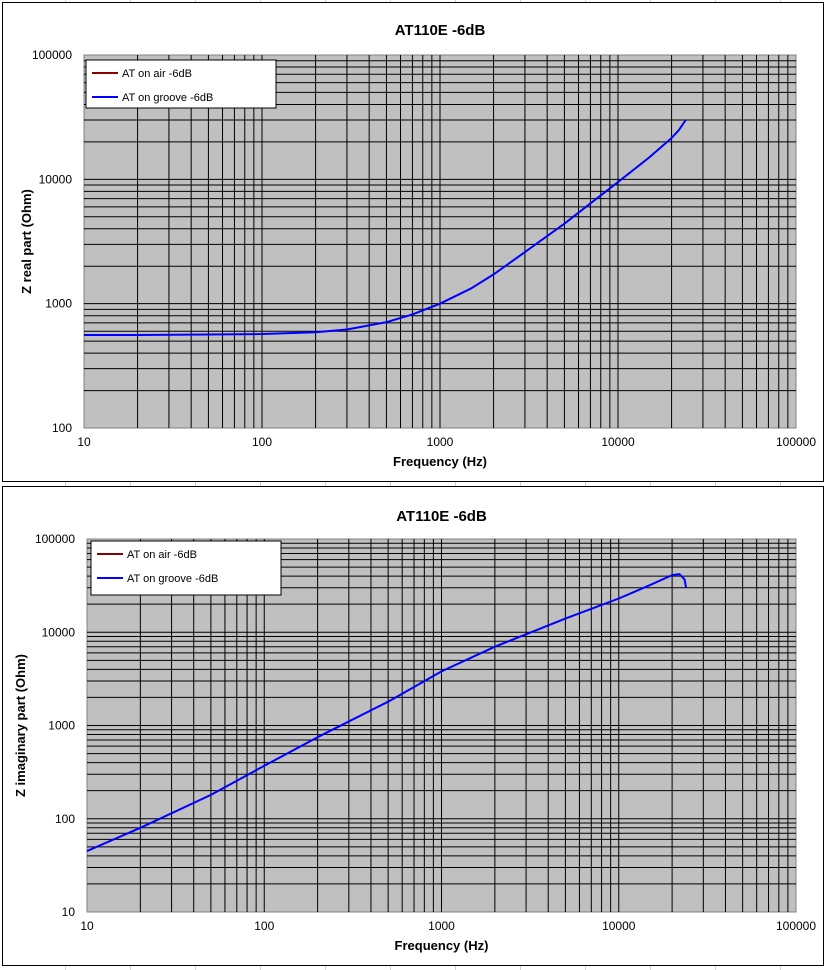 The width and height of the screenshot is (829, 970). Describe the element at coordinates (69, 912) in the screenshot. I see `y-tick-label: 10` at that location.